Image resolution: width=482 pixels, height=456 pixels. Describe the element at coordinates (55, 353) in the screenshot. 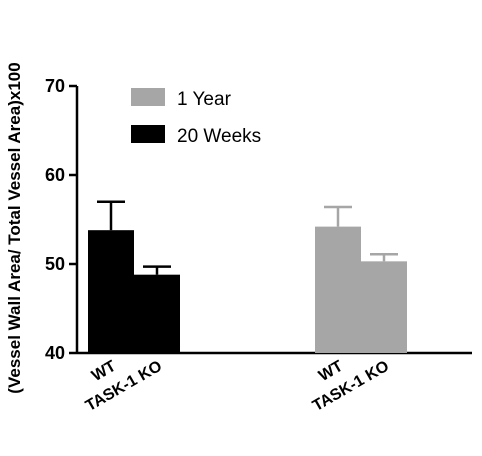

I see `y-tick-label: 40` at that location.